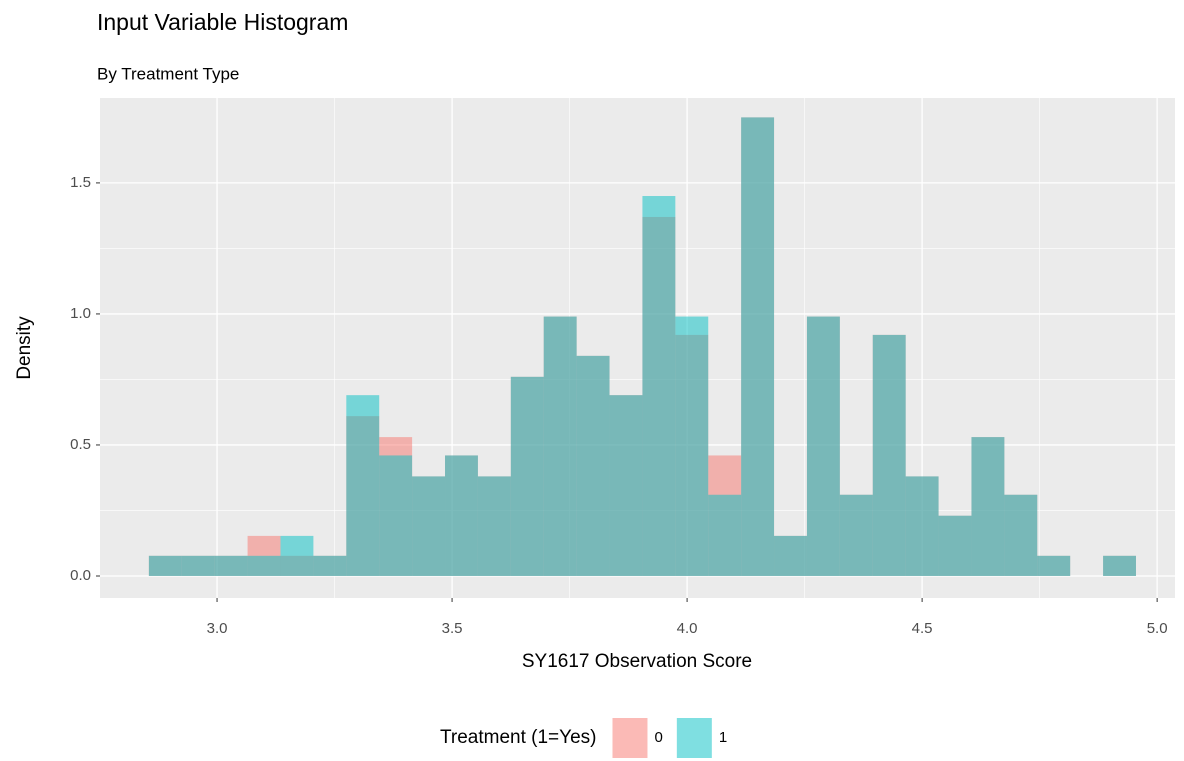  I want to click on chart-subtitle: By Treatment Type, so click(168, 73).